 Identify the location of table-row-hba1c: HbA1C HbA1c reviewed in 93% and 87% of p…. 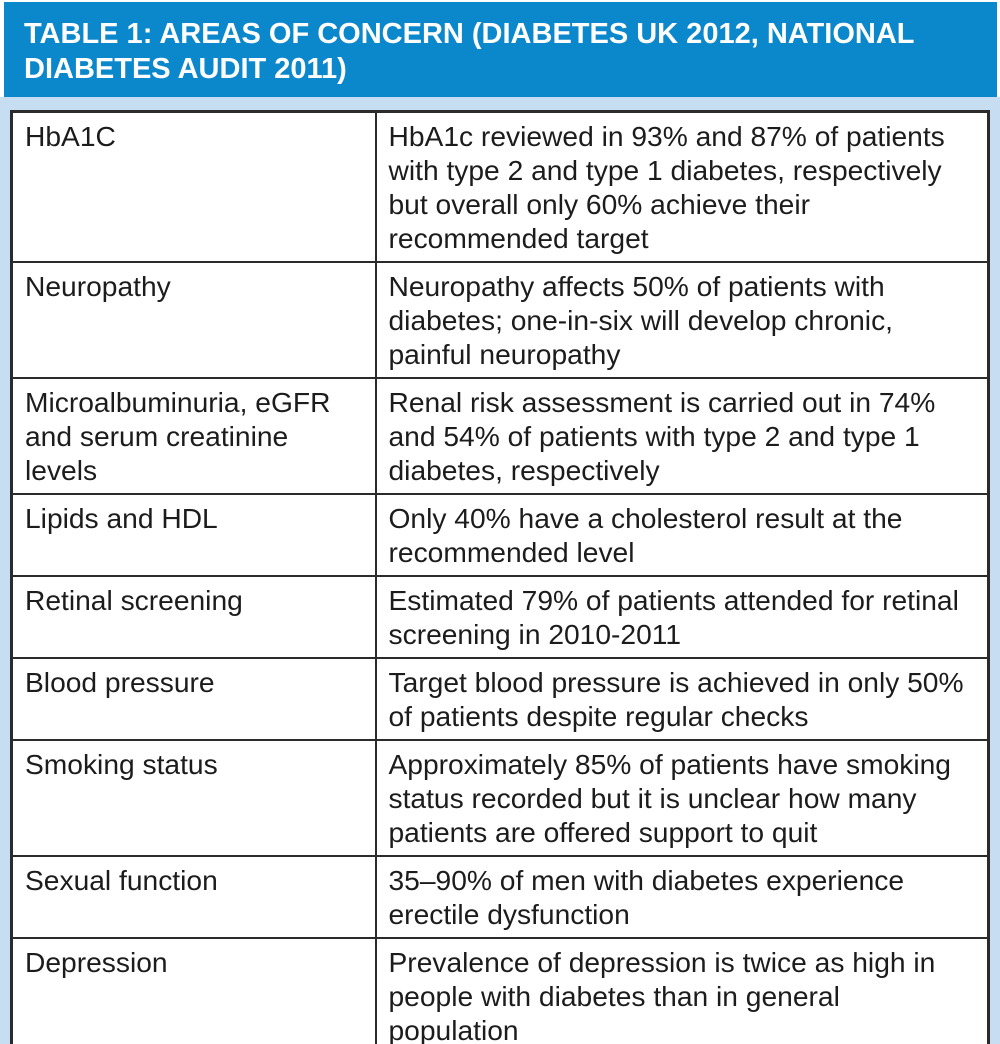
(500, 186).